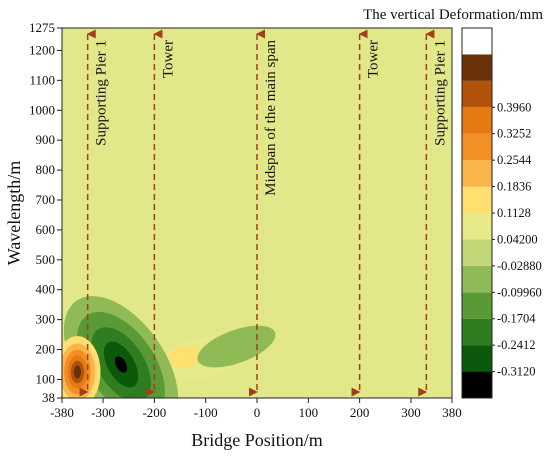  What do you see at coordinates (519, 292) in the screenshot?
I see `colorbar-label: -0.09960` at bounding box center [519, 292].